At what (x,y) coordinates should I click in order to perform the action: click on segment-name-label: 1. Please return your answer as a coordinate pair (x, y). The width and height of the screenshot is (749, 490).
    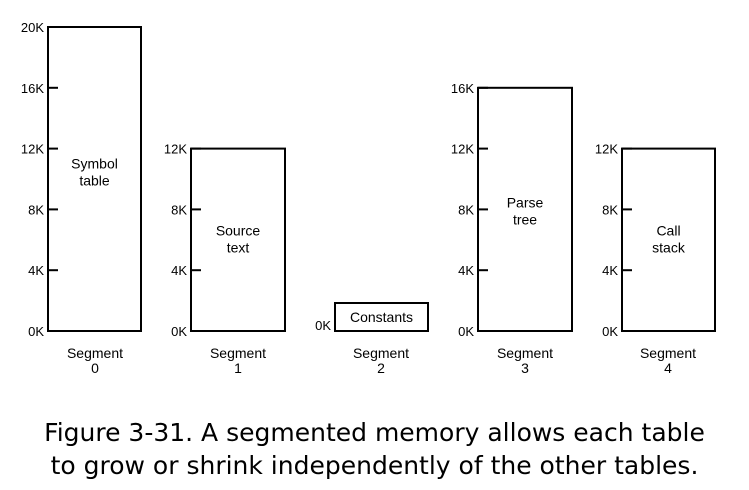
    Looking at the image, I should click on (238, 368).